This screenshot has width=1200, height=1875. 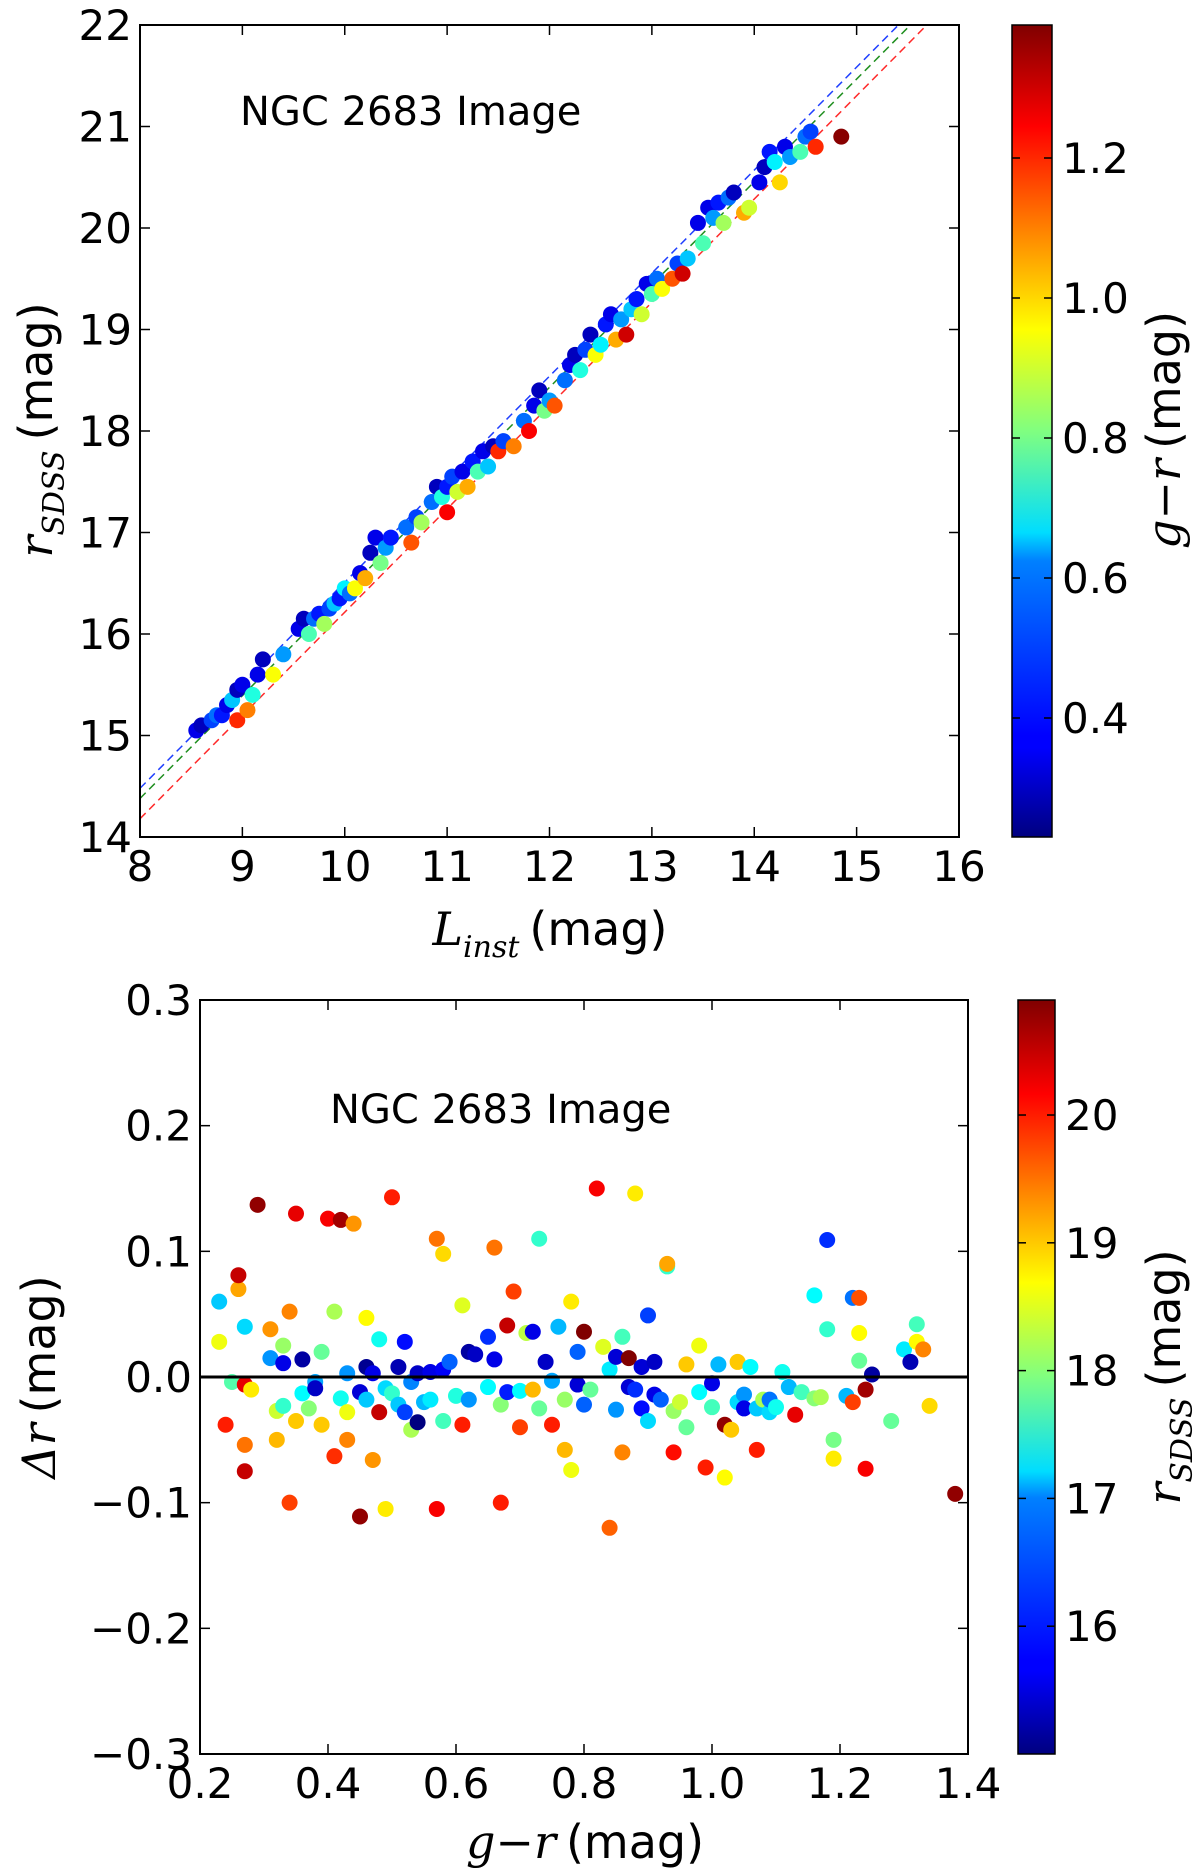 I want to click on colorbar-tick-label-bottom: 20, so click(x=1091, y=1115).